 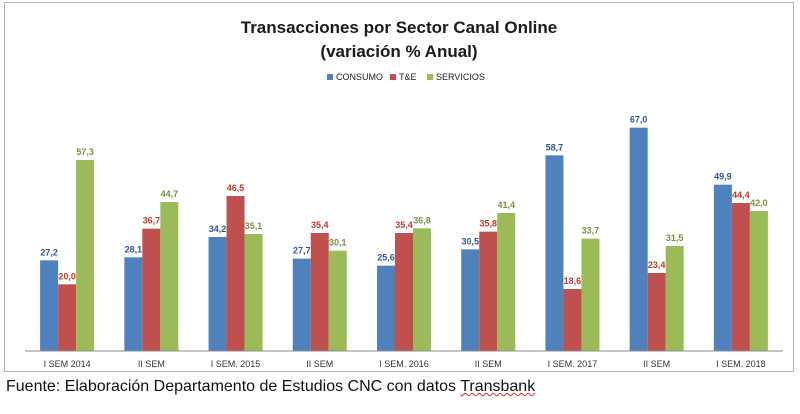 What do you see at coordinates (488, 224) in the screenshot?
I see `data-label: 35,8` at bounding box center [488, 224].